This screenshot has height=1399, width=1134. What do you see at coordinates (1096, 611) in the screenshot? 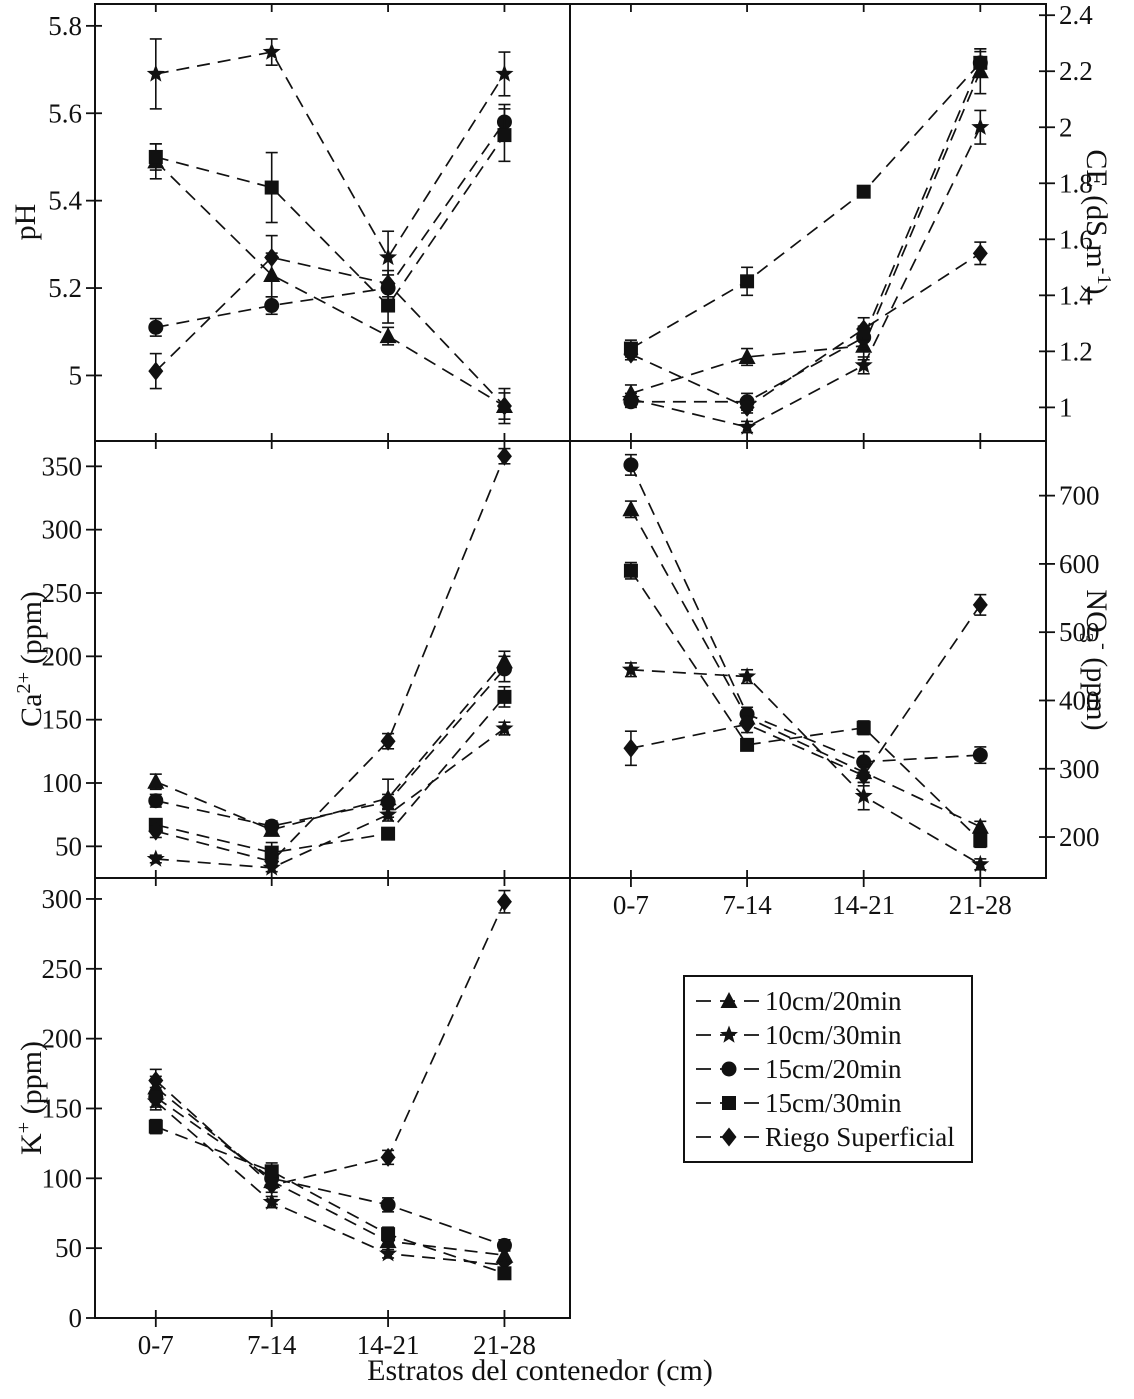
I see `axis-title-text: NO` at bounding box center [1096, 611].